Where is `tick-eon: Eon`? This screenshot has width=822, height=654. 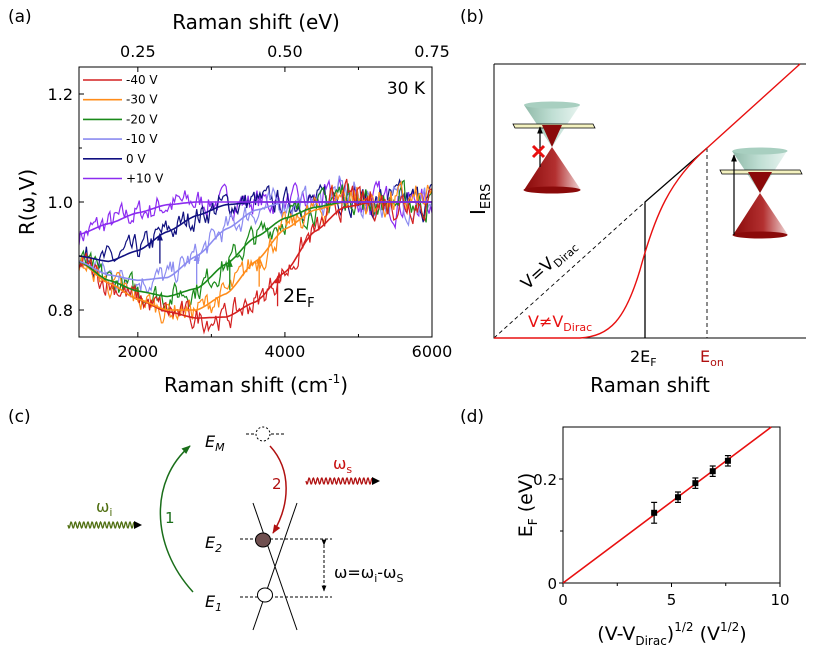 tick-eon: Eon is located at coordinates (712, 358).